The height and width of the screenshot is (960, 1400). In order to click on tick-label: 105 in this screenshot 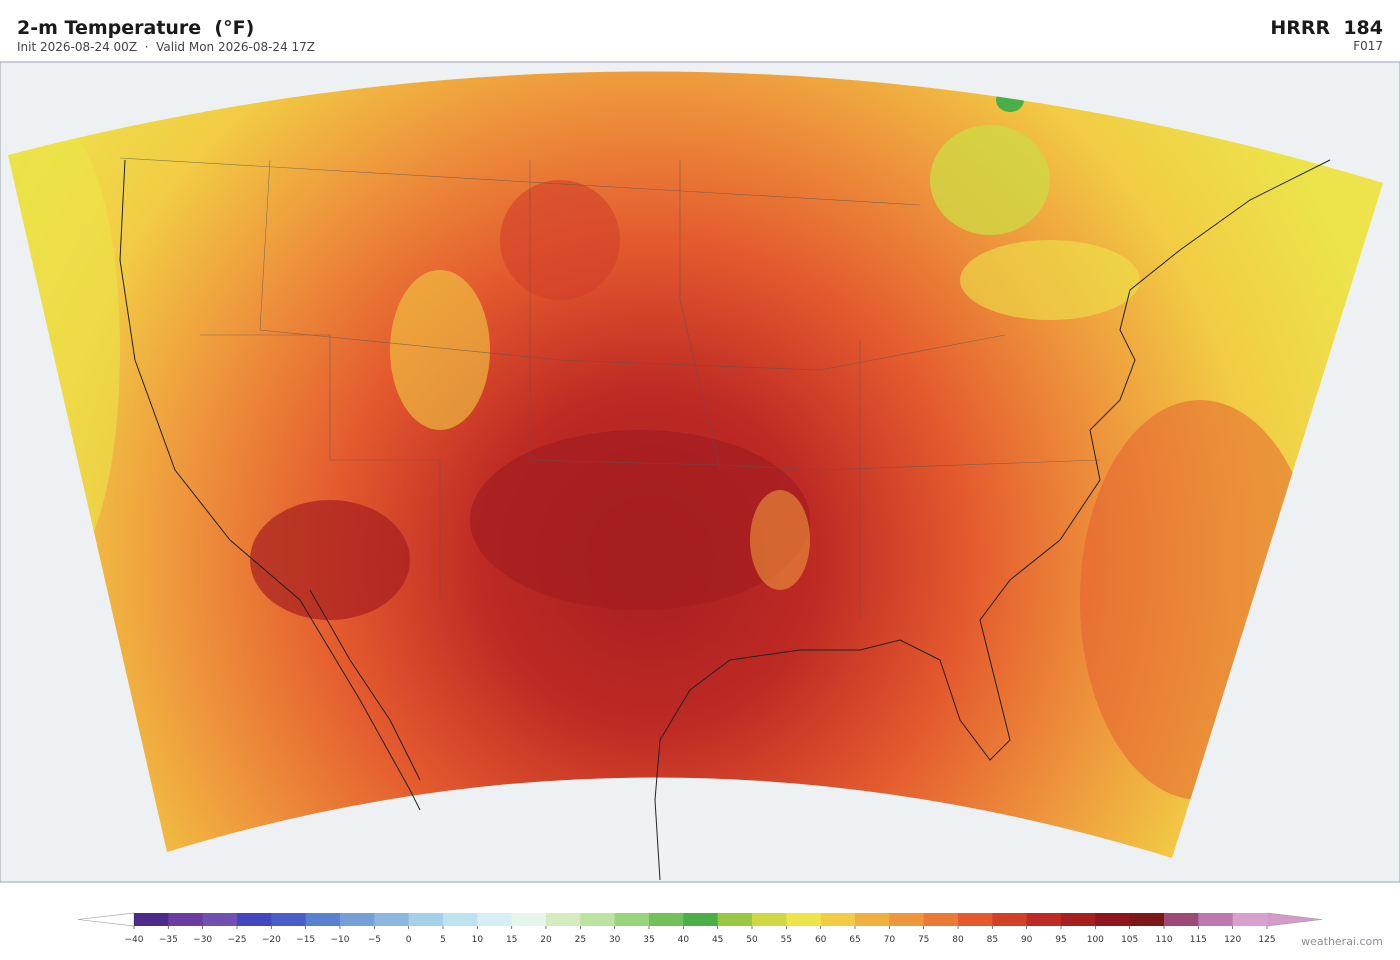, I will do `click(1129, 940)`.